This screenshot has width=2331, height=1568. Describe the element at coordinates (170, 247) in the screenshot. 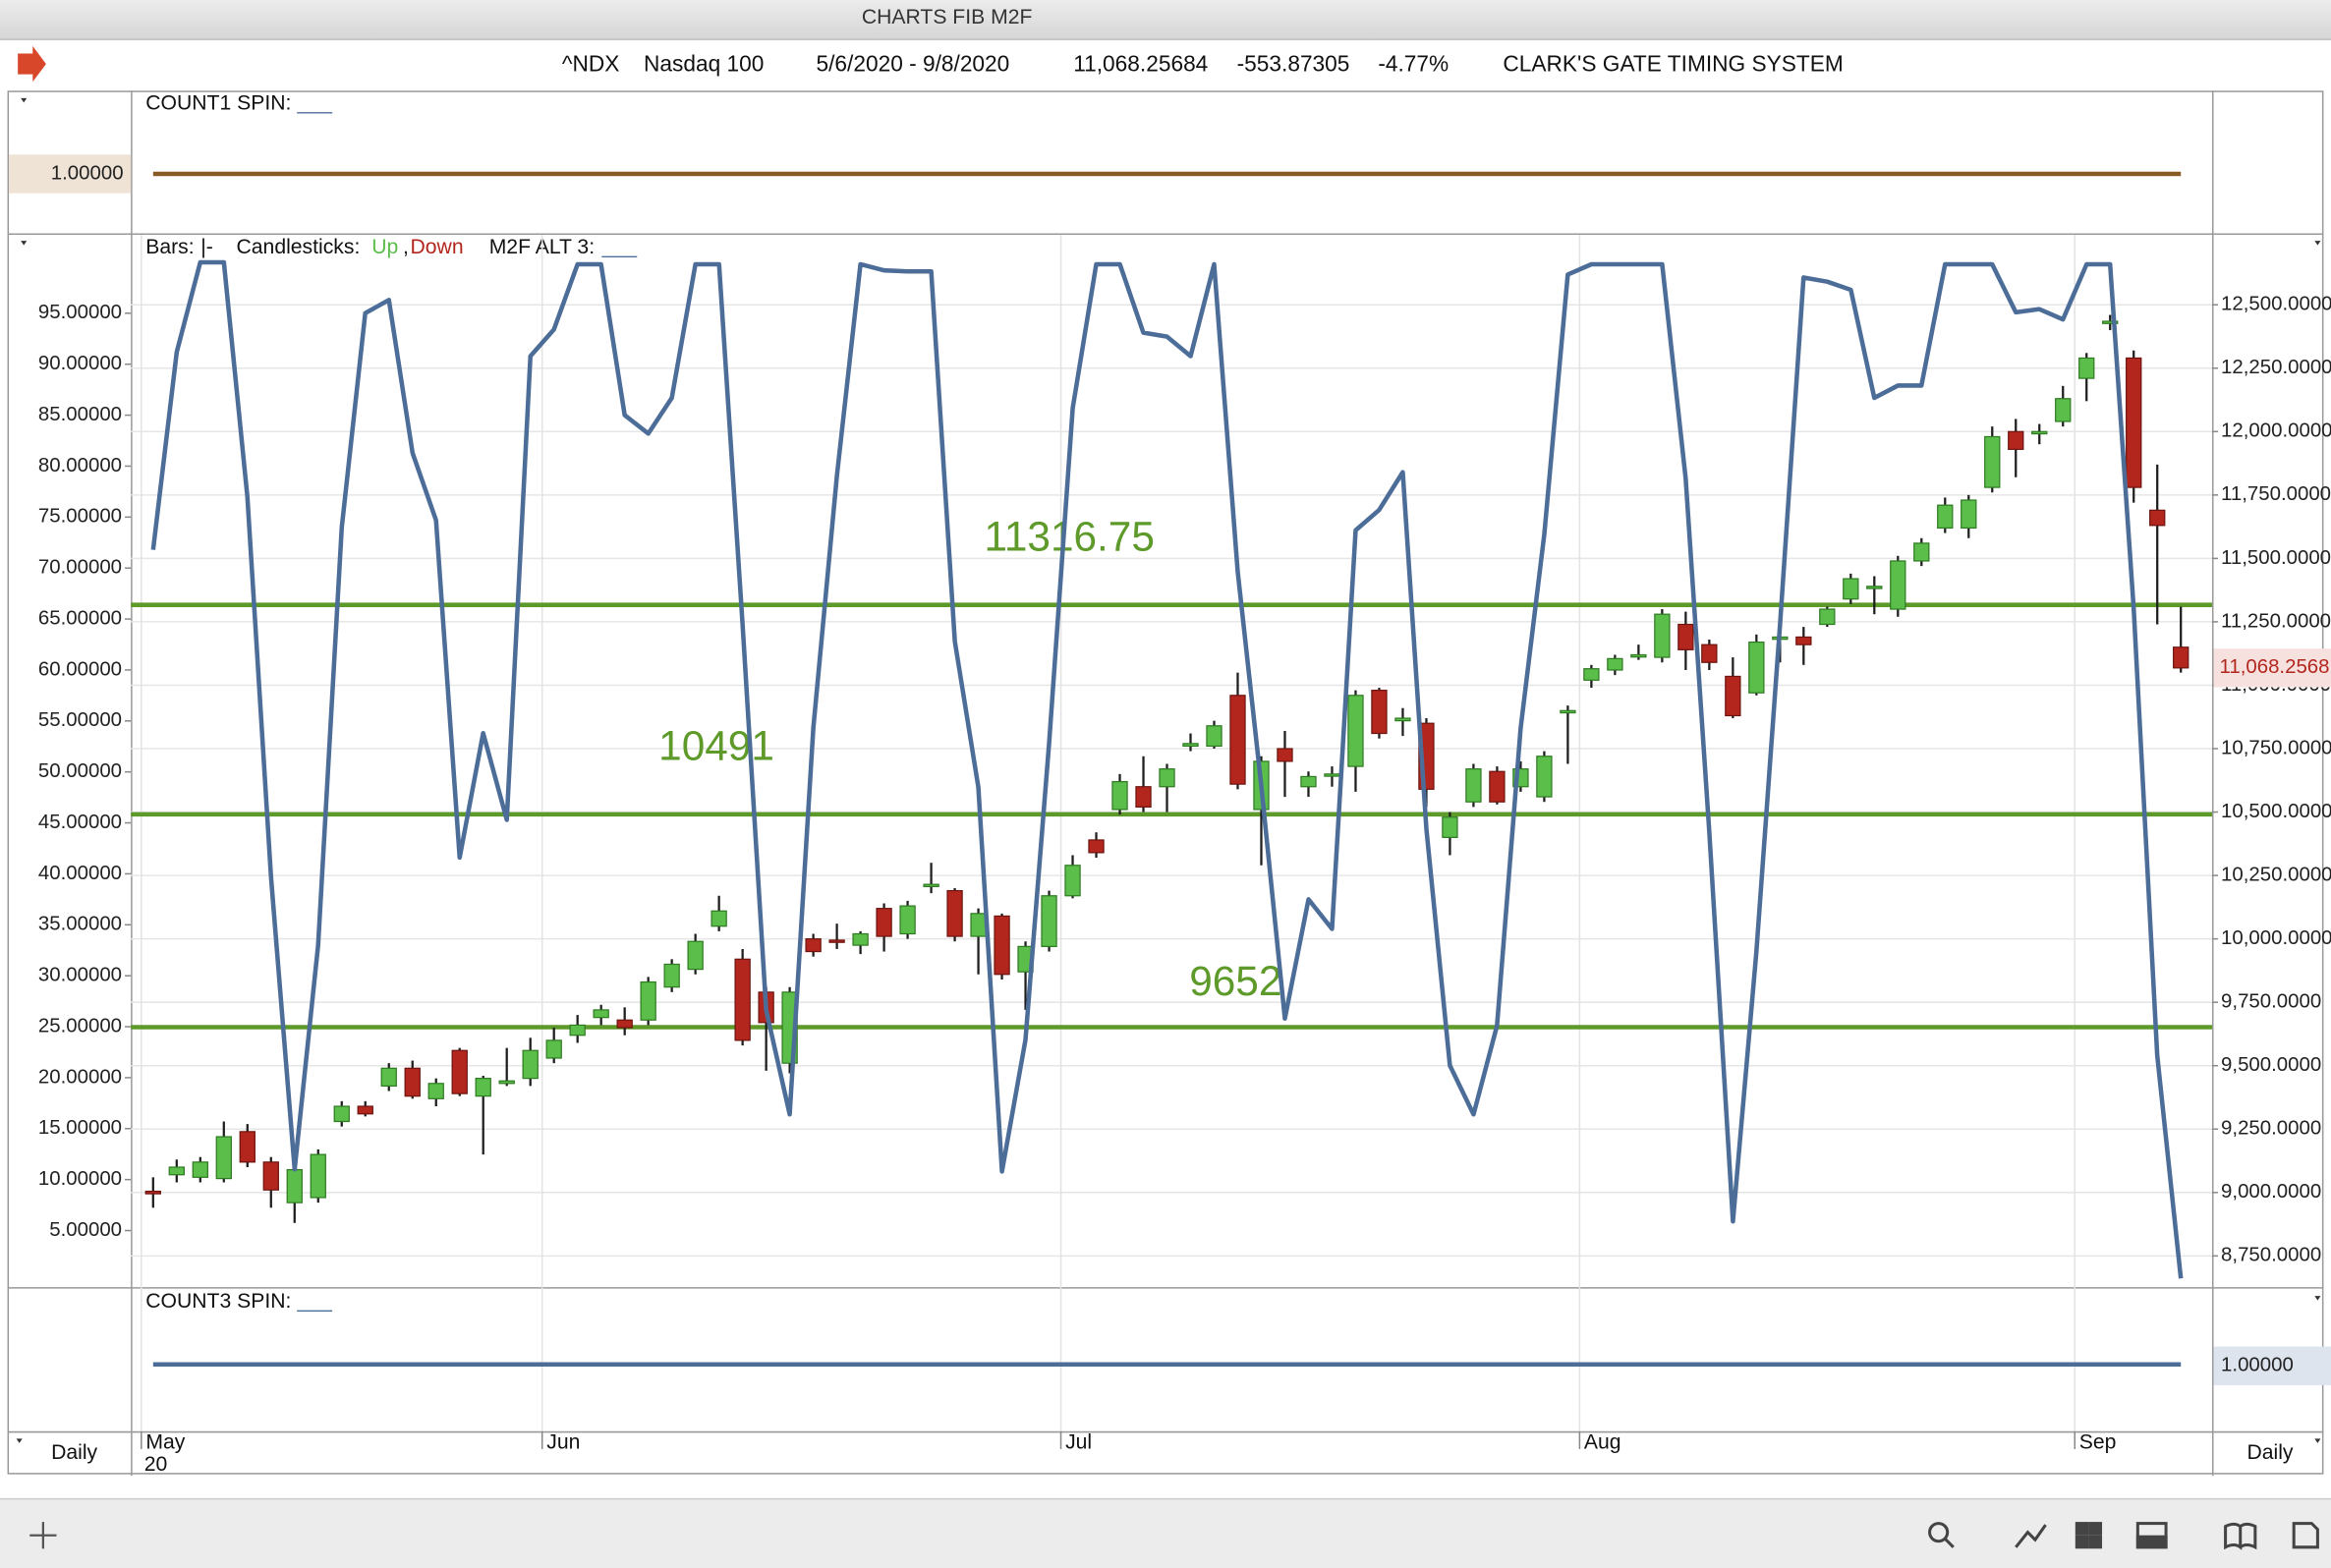

I see `legend-bars: Bars:` at that location.